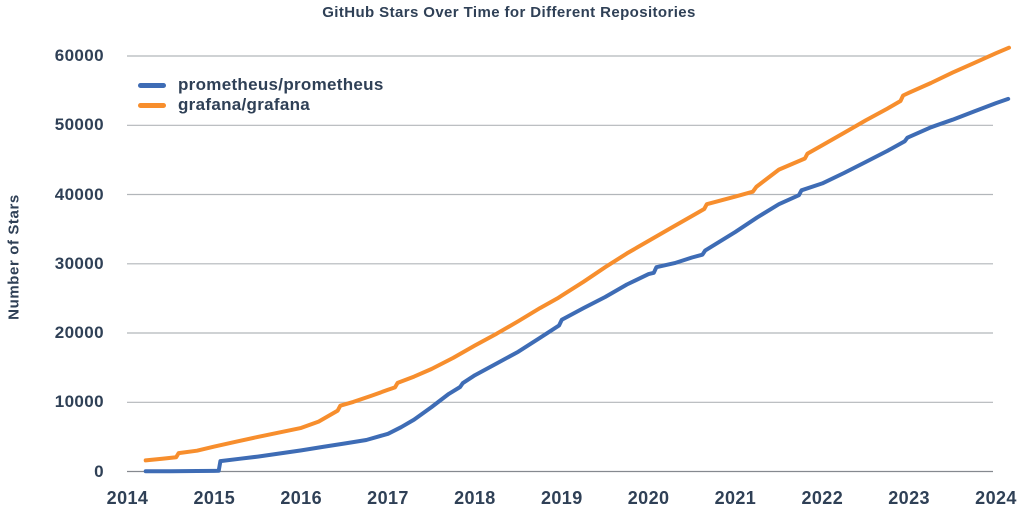 The height and width of the screenshot is (517, 1018). Describe the element at coordinates (79, 263) in the screenshot. I see `y-tick-label: 30000` at that location.